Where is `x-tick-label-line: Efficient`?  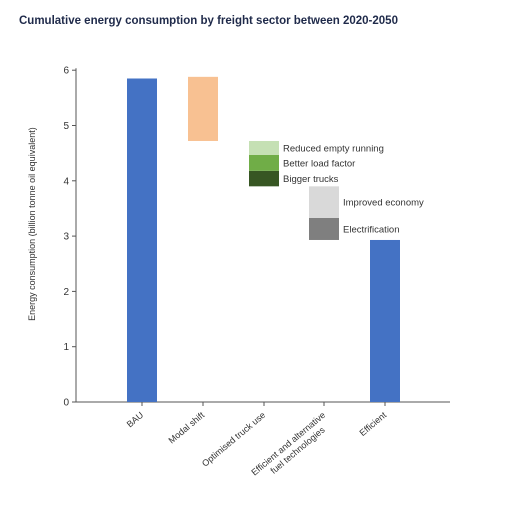
x-tick-label-line: Efficient is located at coordinates (372, 424).